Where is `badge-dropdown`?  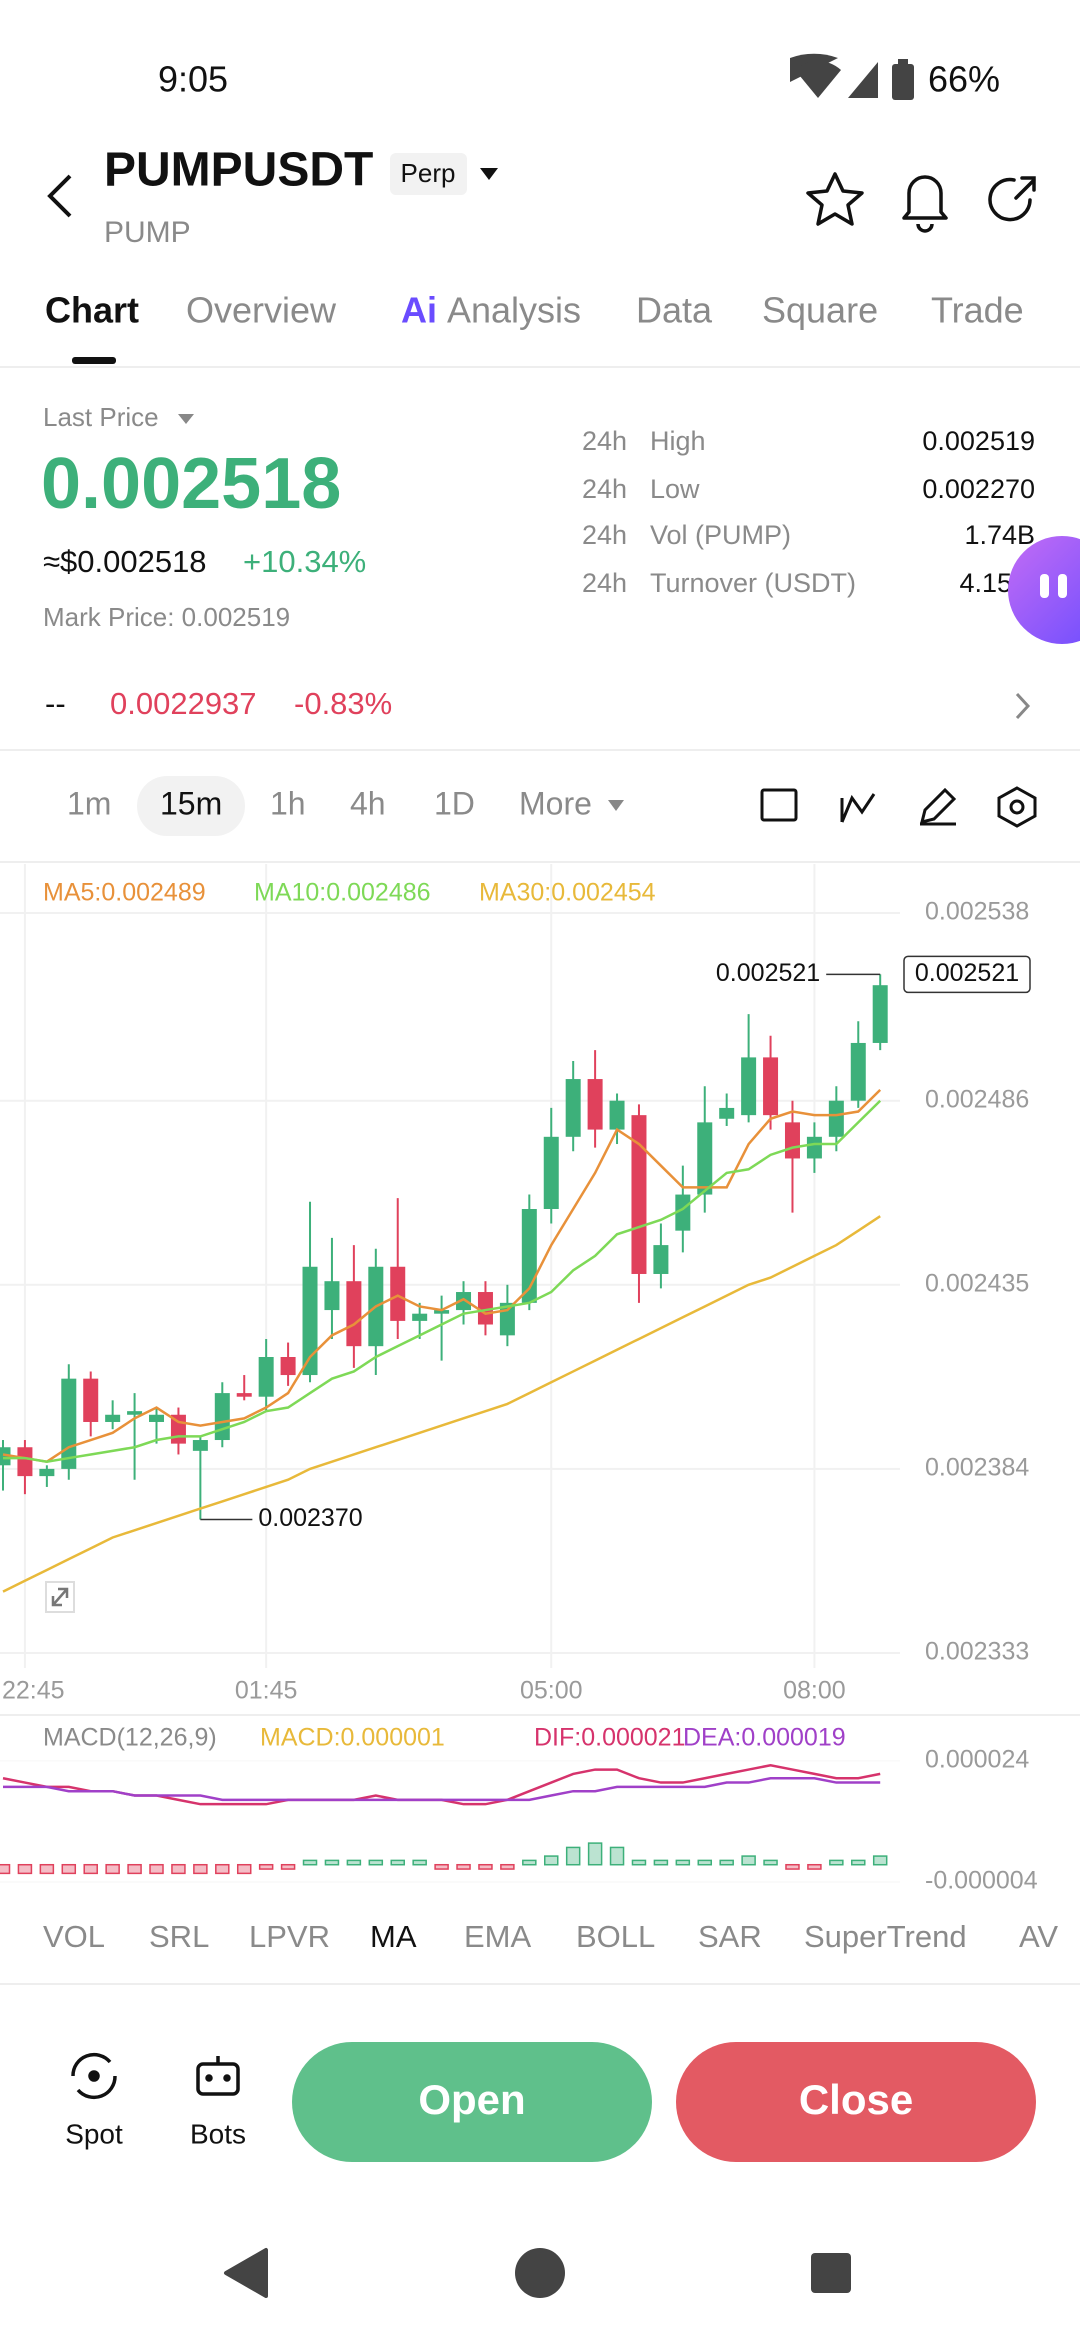 badge-dropdown is located at coordinates (489, 174).